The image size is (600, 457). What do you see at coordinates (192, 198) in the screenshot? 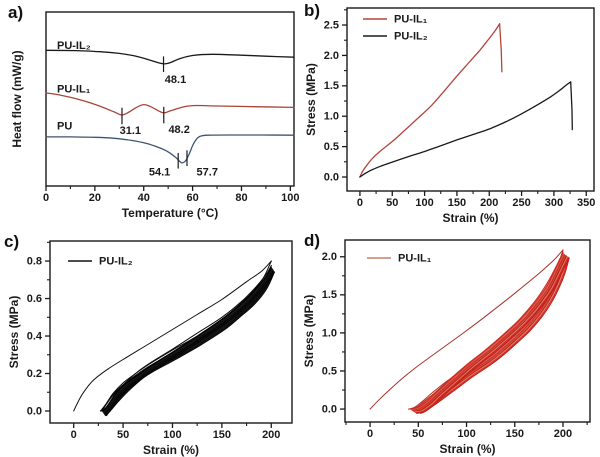
I see `x-tick-label: 60` at bounding box center [192, 198].